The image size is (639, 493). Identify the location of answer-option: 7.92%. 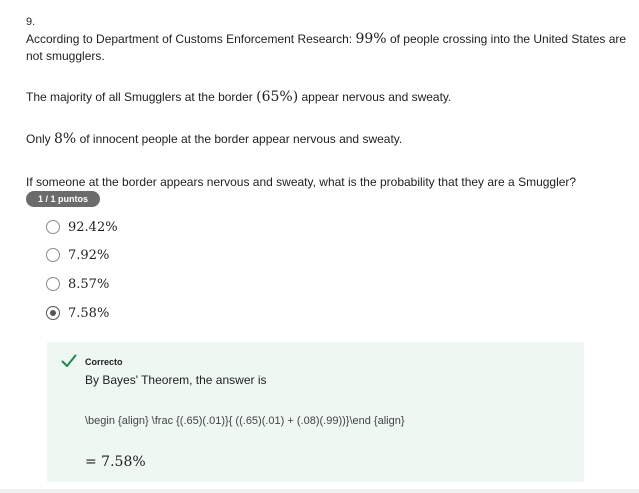
(77, 255).